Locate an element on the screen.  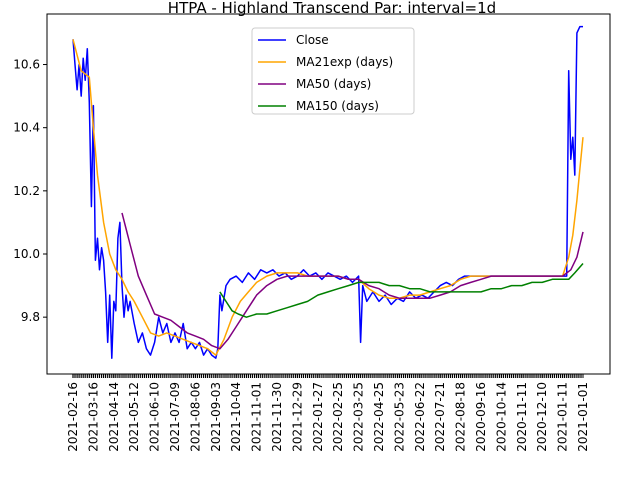
legend-label: Close is located at coordinates (312, 40).